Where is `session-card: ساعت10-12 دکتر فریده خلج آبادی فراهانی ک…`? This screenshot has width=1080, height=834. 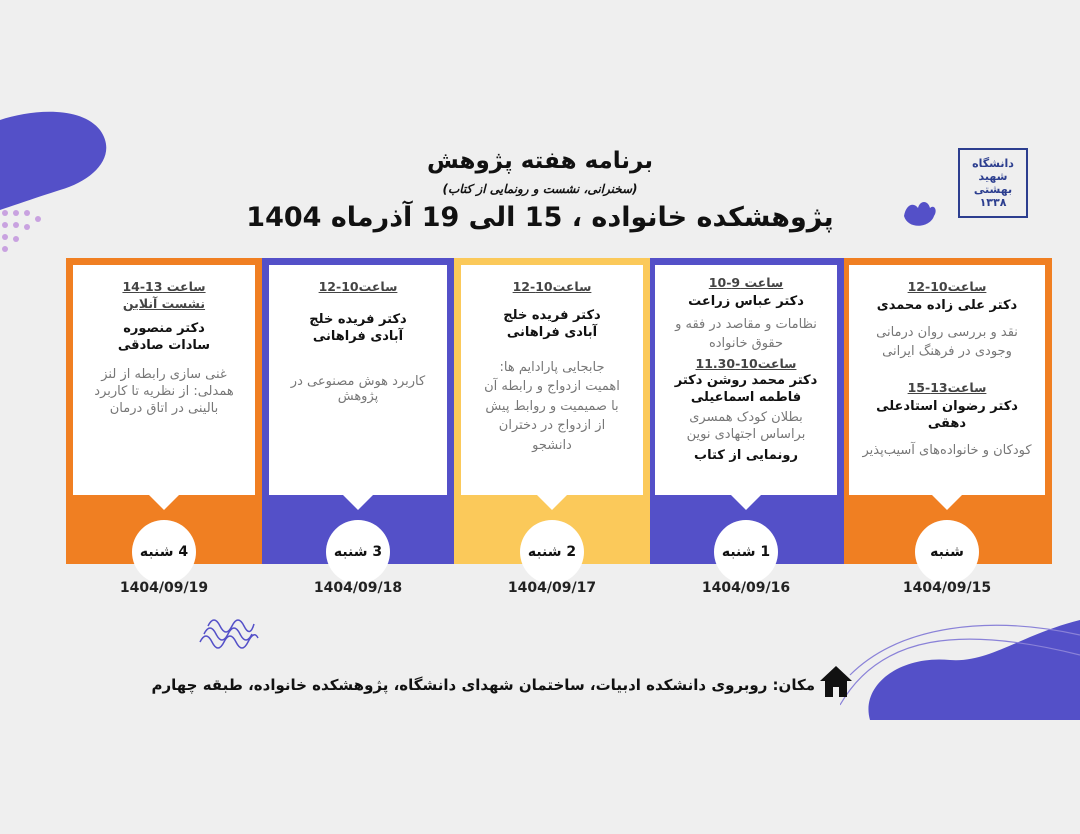 session-card: ساعت10-12 دکتر فریده خلج آبادی فراهانی ک… is located at coordinates (358, 380).